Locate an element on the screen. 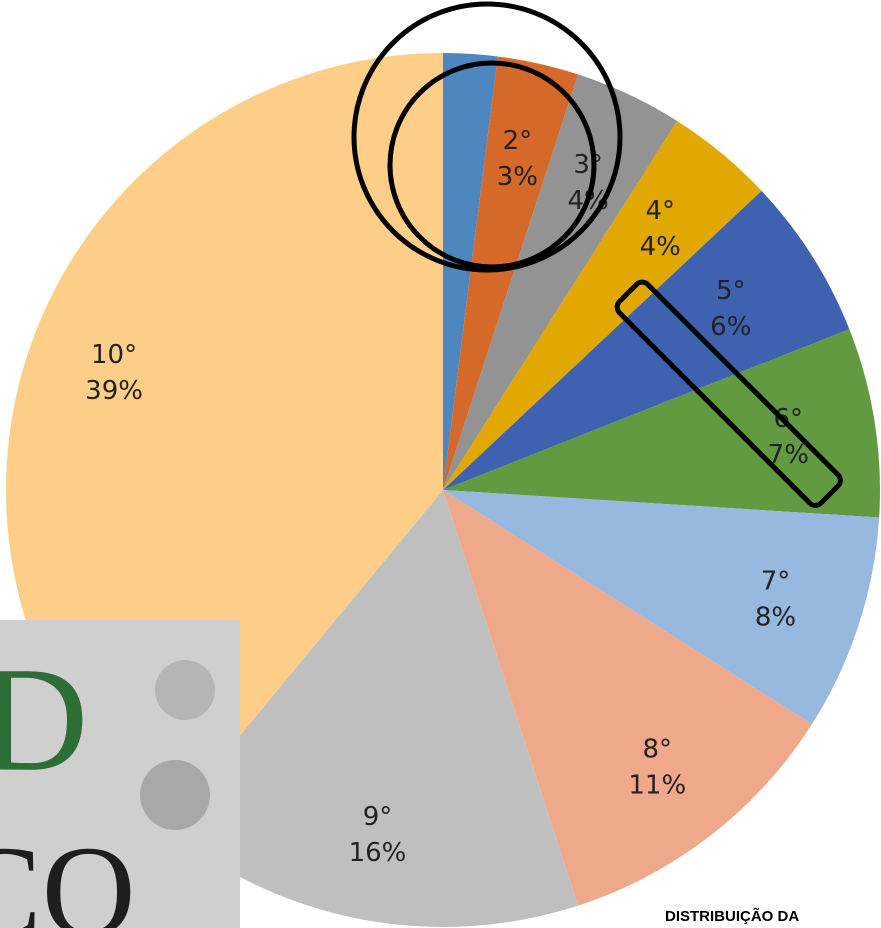  slice-value-label: 3% is located at coordinates (517, 177).